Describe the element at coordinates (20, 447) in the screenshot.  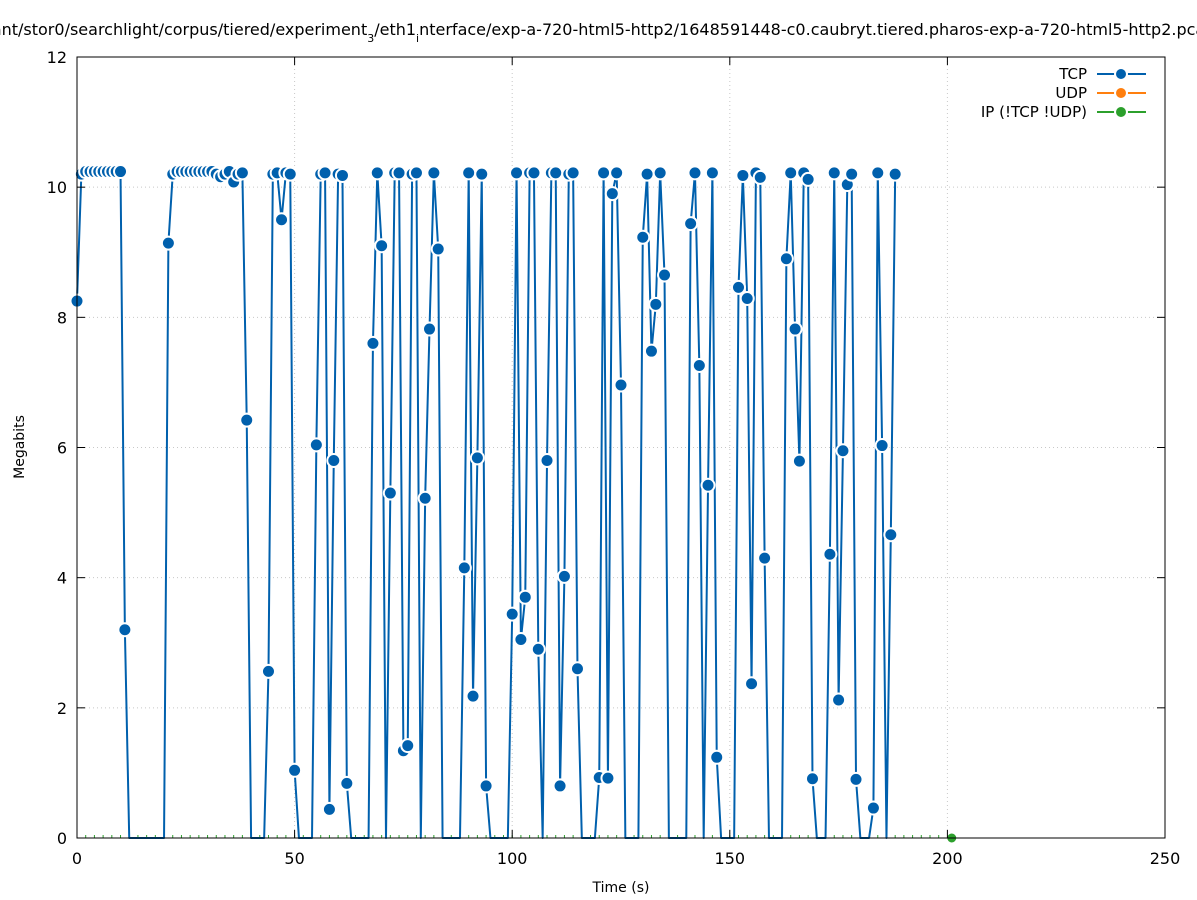
I see `y-axis-label: Megabits` at that location.